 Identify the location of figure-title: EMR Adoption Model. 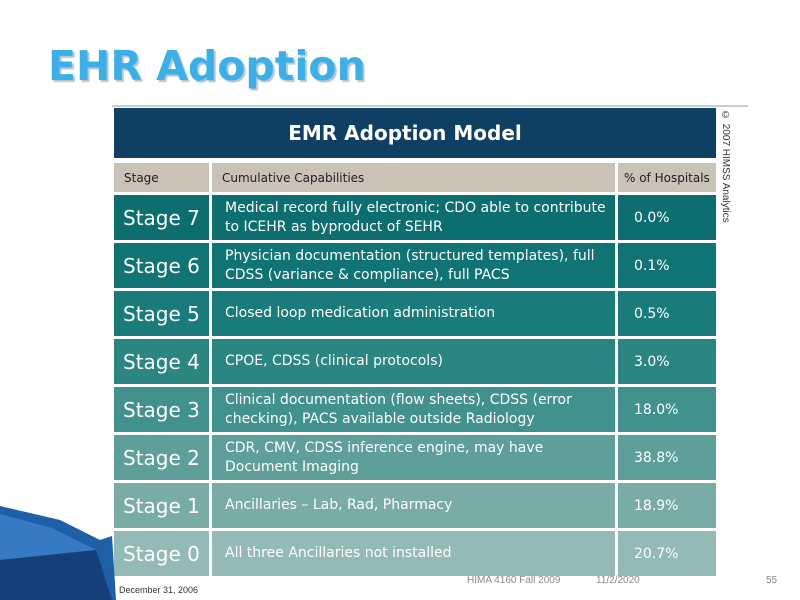
(405, 133).